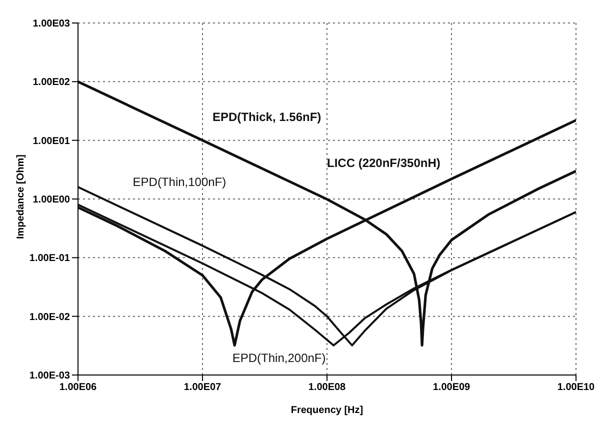 The image size is (607, 427). Describe the element at coordinates (267, 117) in the screenshot. I see `series-label: EPD(Thick, 1.56nF)` at that location.